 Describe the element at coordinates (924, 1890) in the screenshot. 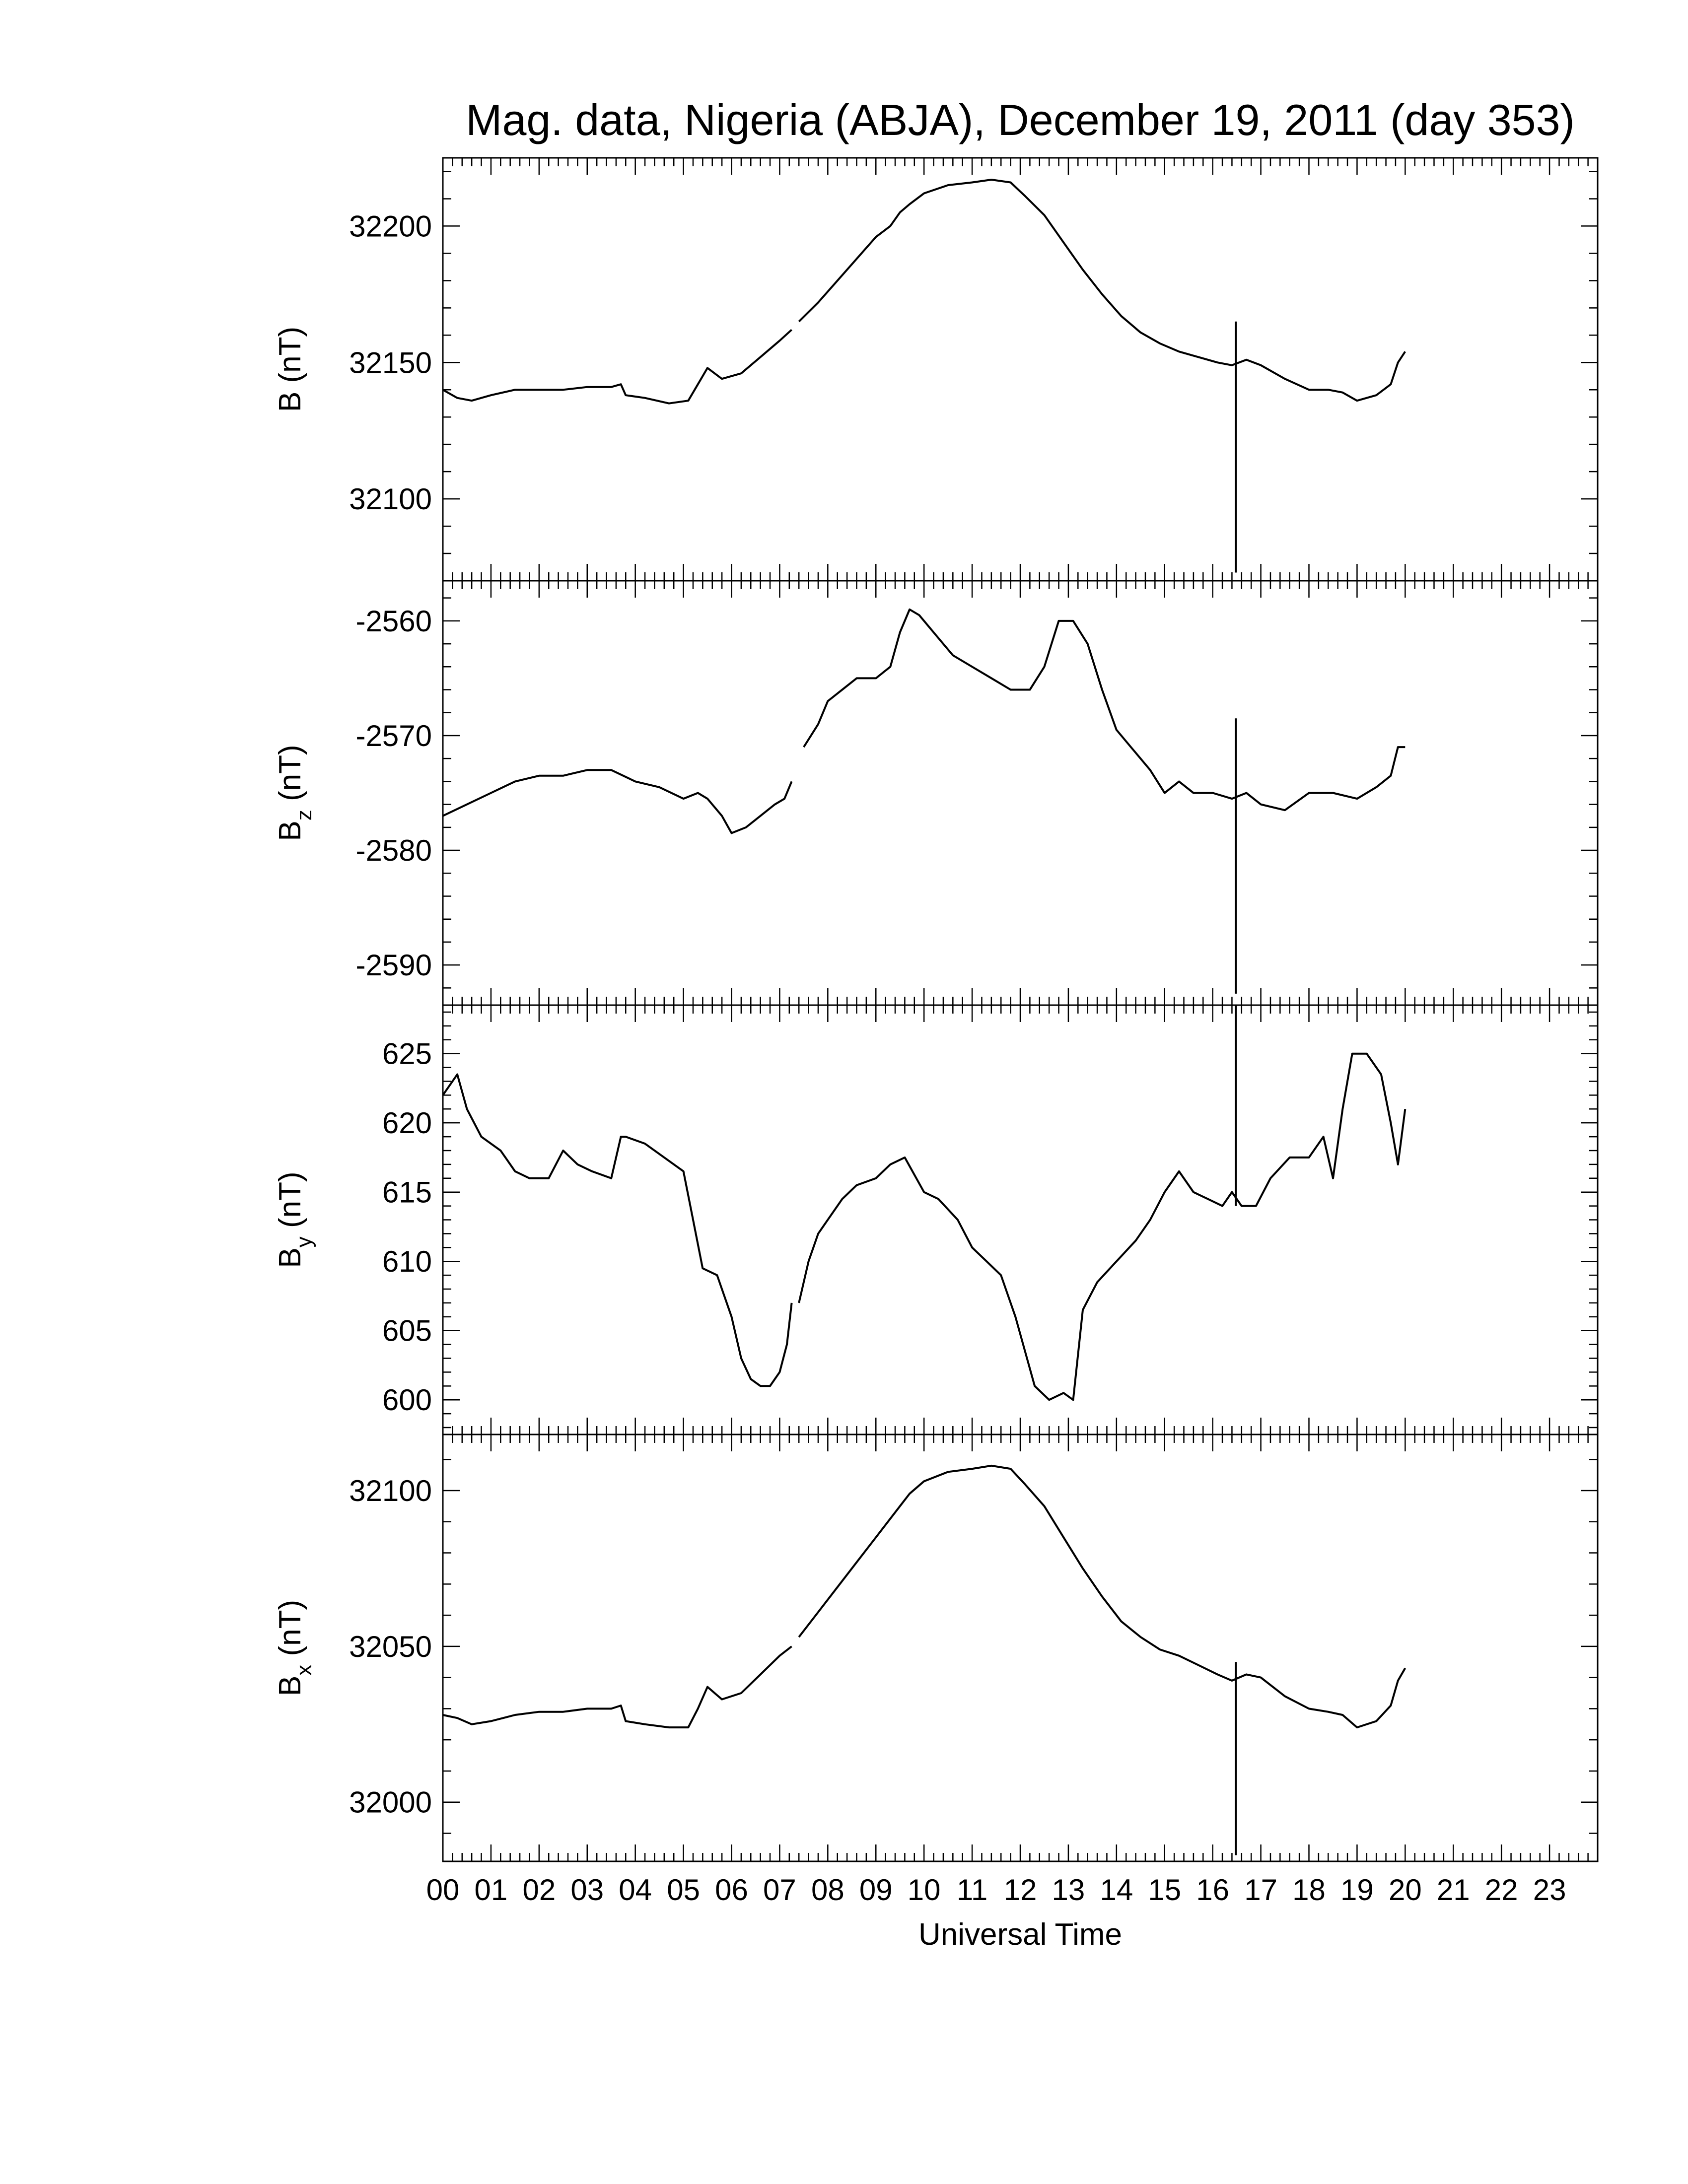

I see `x-tick-label: 10` at that location.